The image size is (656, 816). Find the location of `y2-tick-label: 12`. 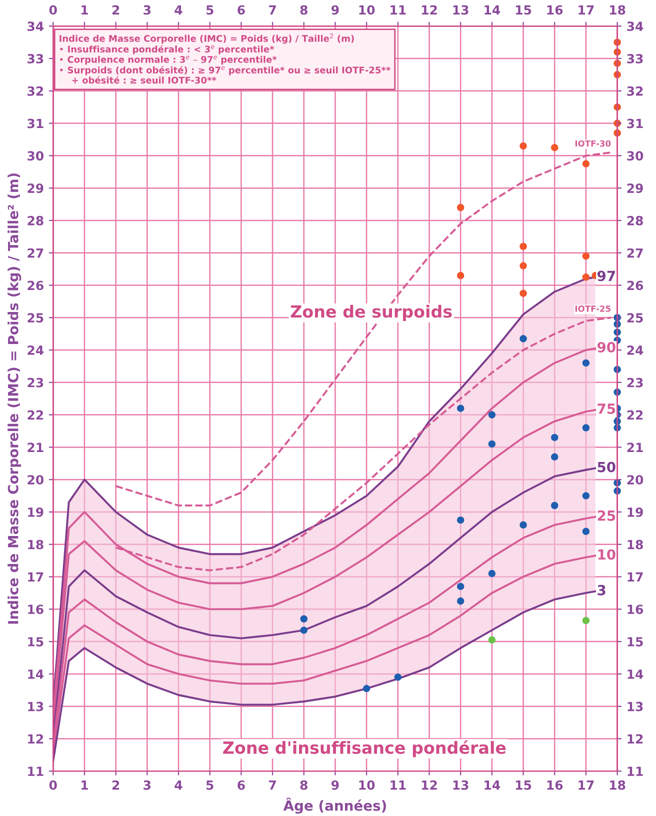

y2-tick-label: 12 is located at coordinates (635, 739).